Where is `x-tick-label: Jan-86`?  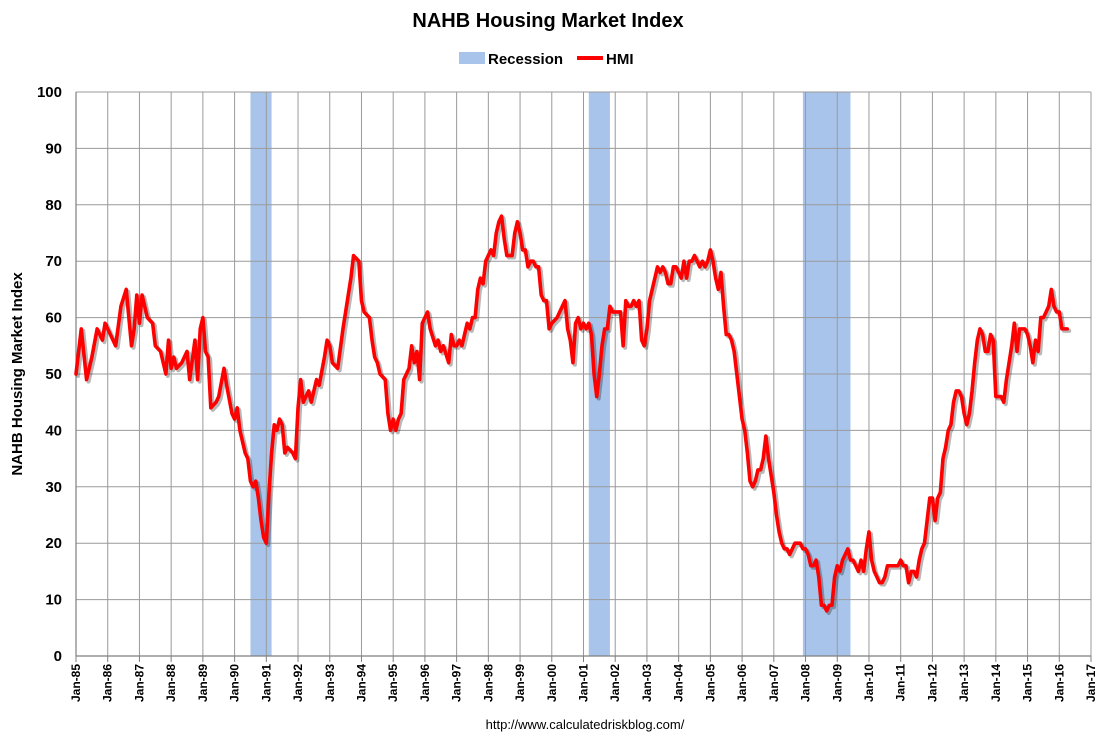 x-tick-label: Jan-86 is located at coordinates (108, 683).